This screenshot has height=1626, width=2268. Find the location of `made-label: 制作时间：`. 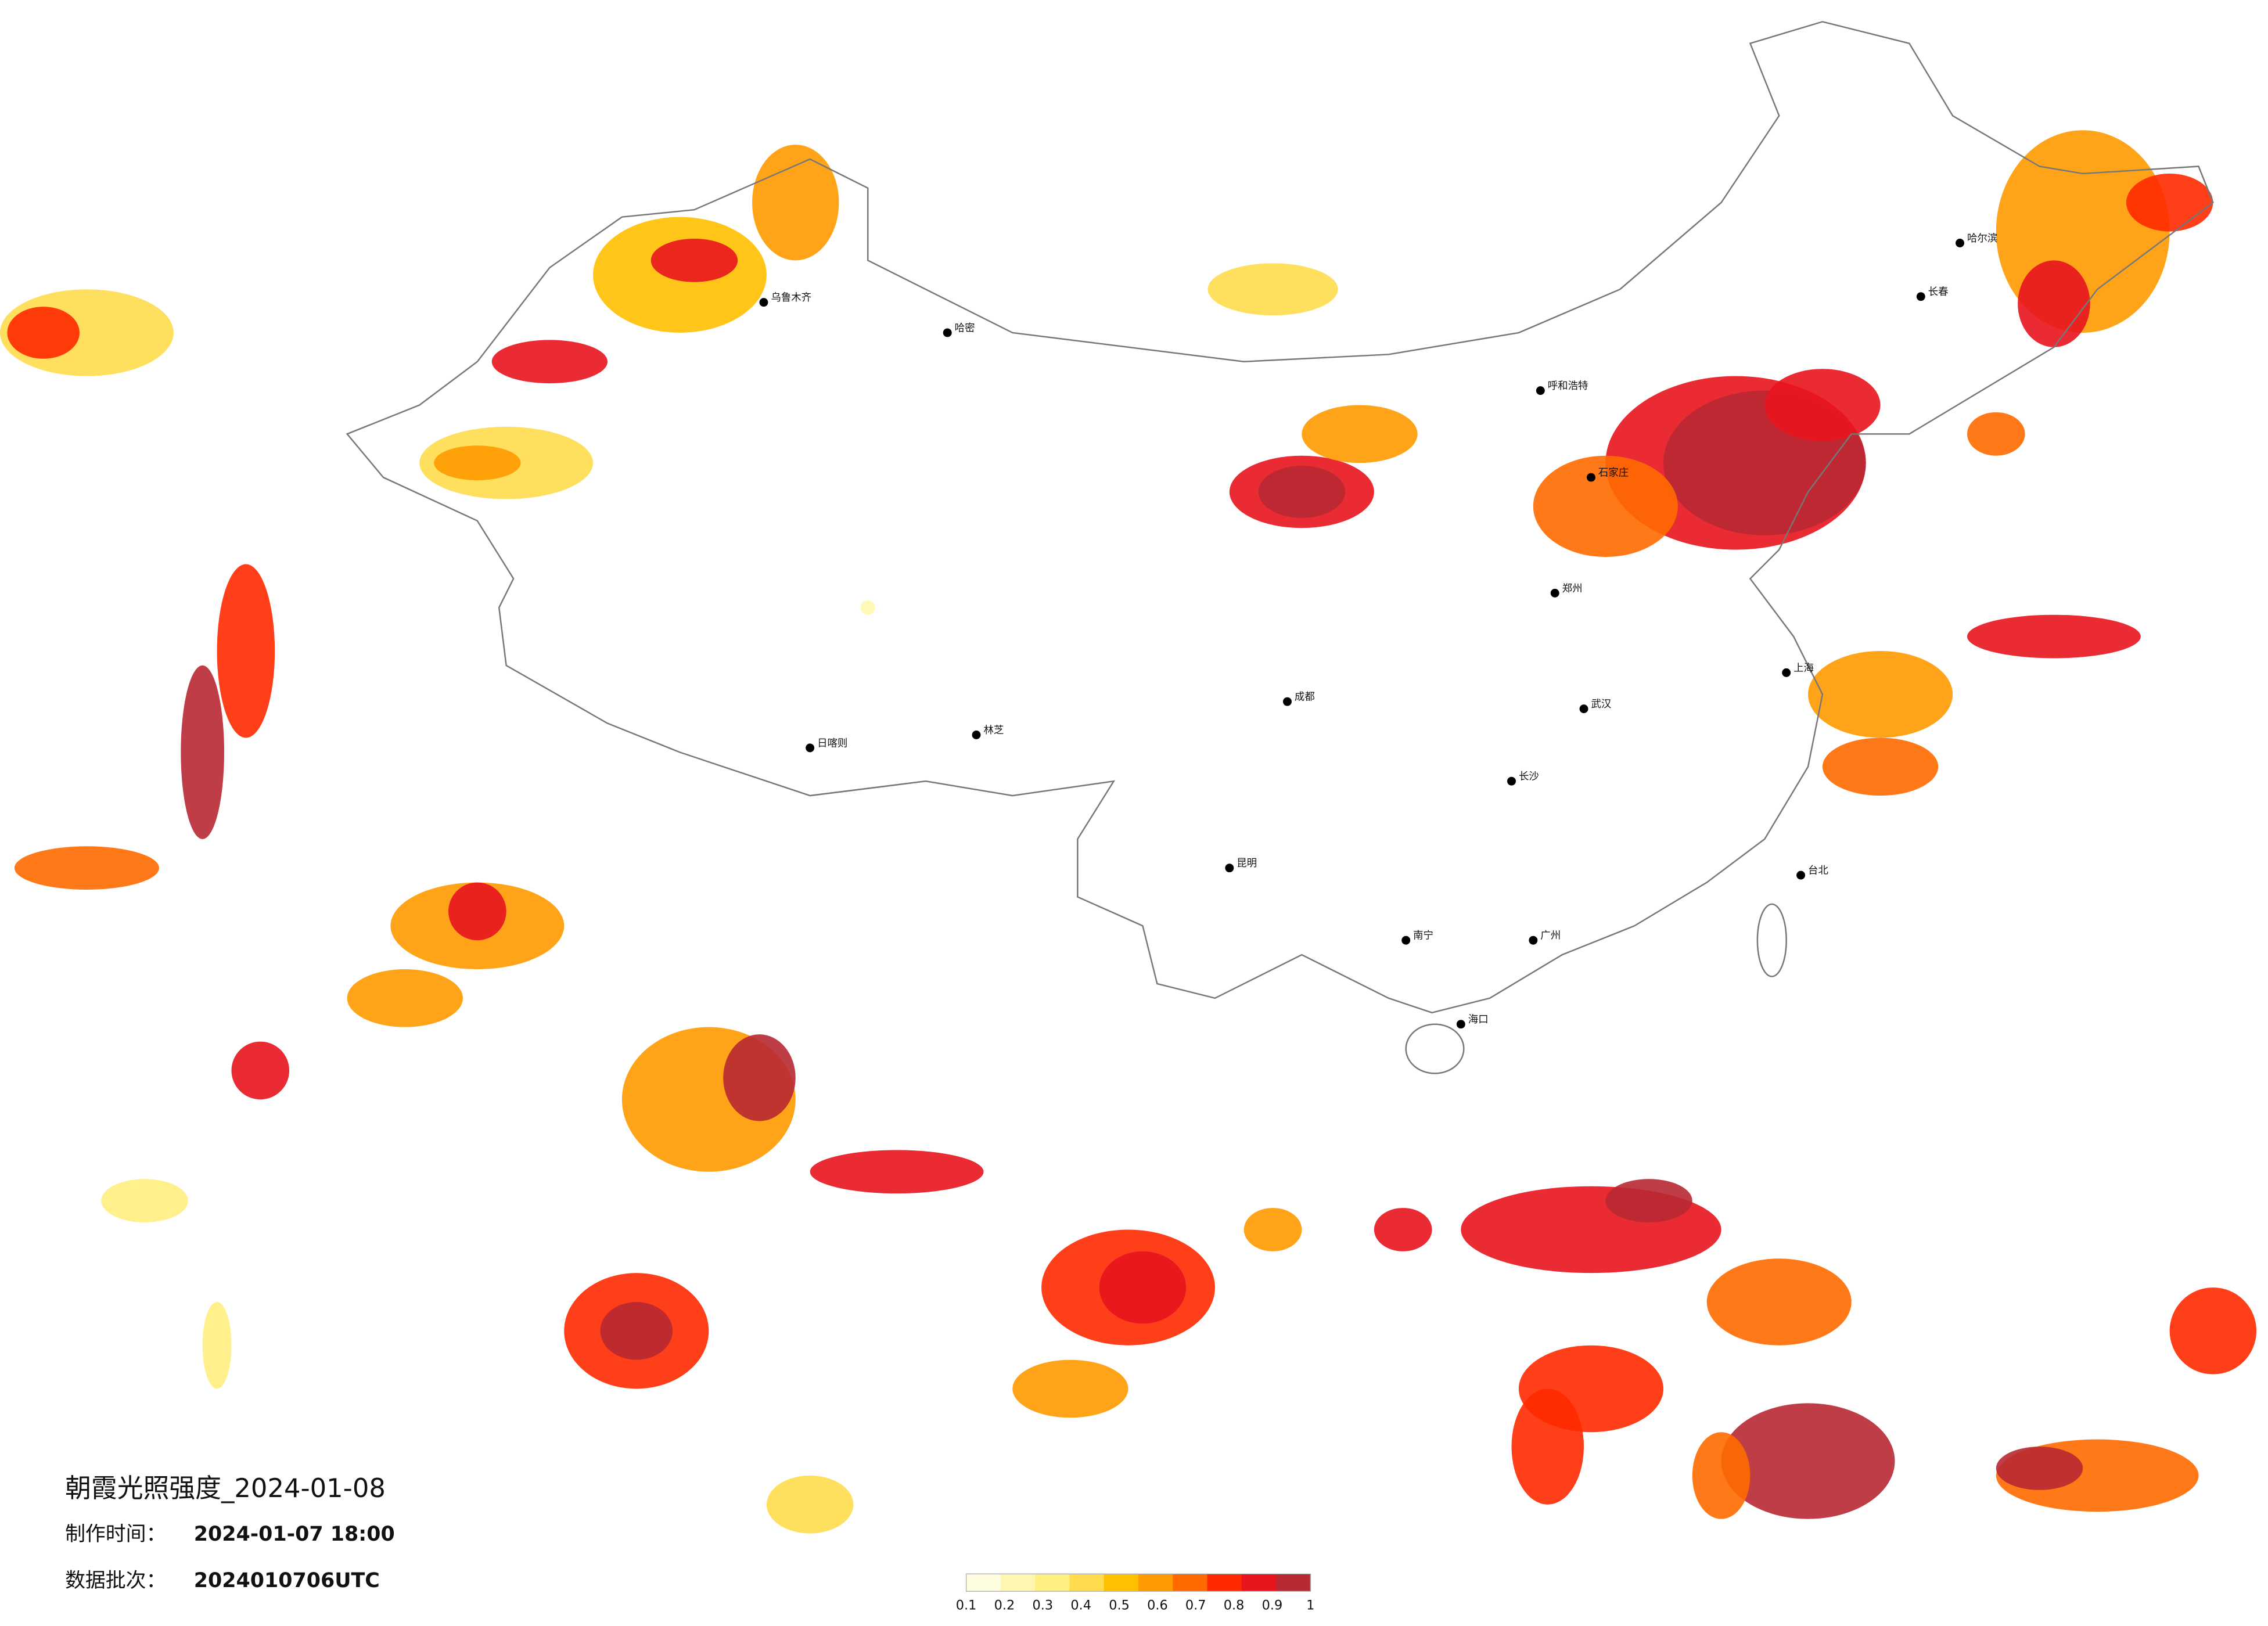

made-label: 制作时间： is located at coordinates (115, 1534).